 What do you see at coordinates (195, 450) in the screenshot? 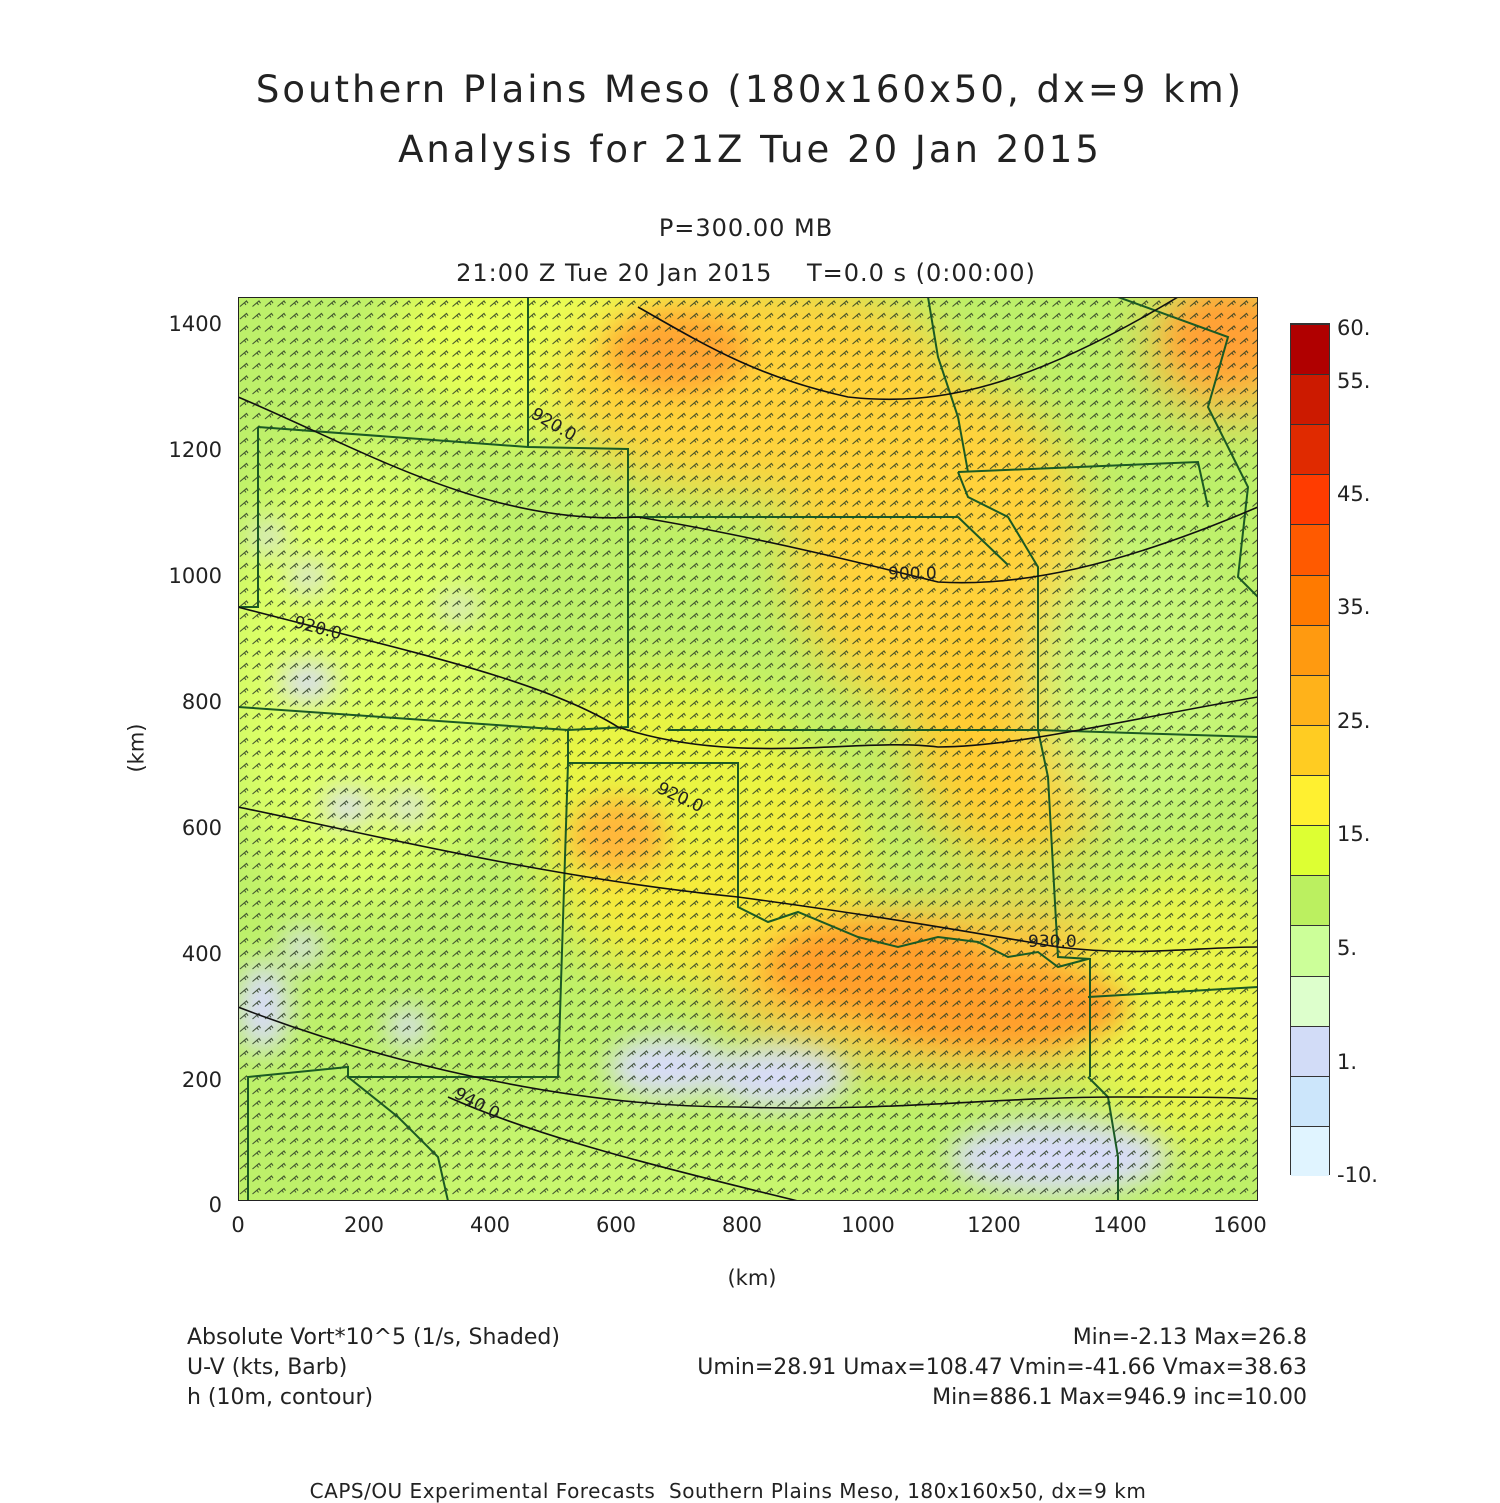
I see `y-tick: 1200` at bounding box center [195, 450].